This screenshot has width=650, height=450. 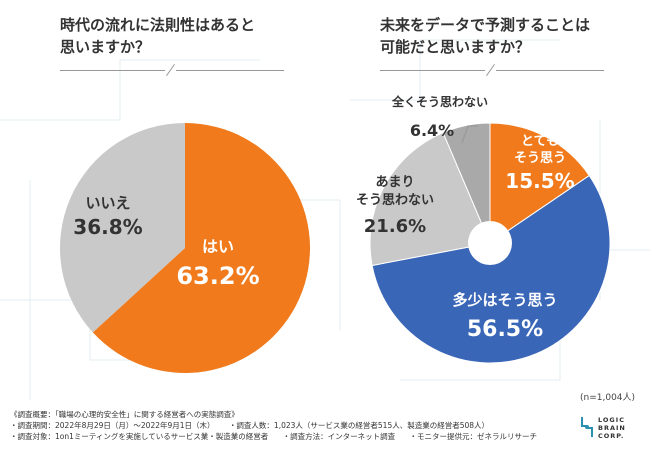 I want to click on logo-line1: LOGIC, so click(x=611, y=420).